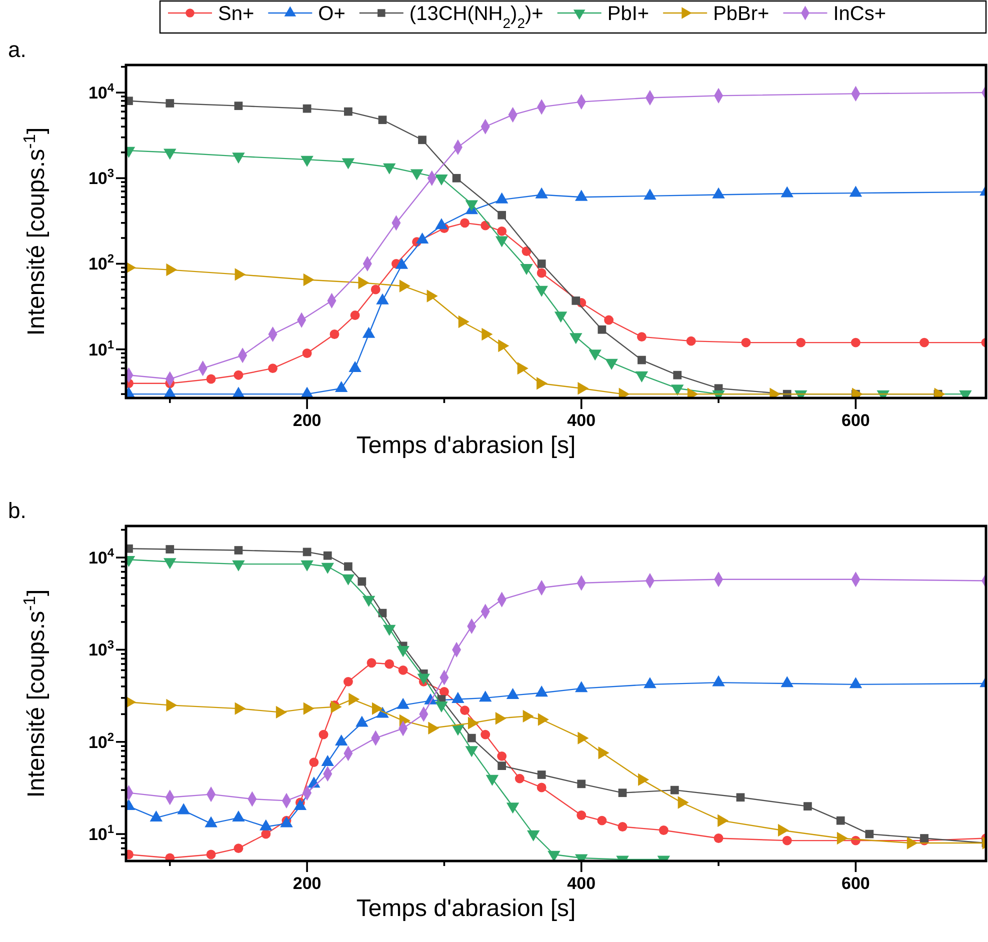 The image size is (988, 942). I want to click on legend-label: Sn+, so click(236, 14).